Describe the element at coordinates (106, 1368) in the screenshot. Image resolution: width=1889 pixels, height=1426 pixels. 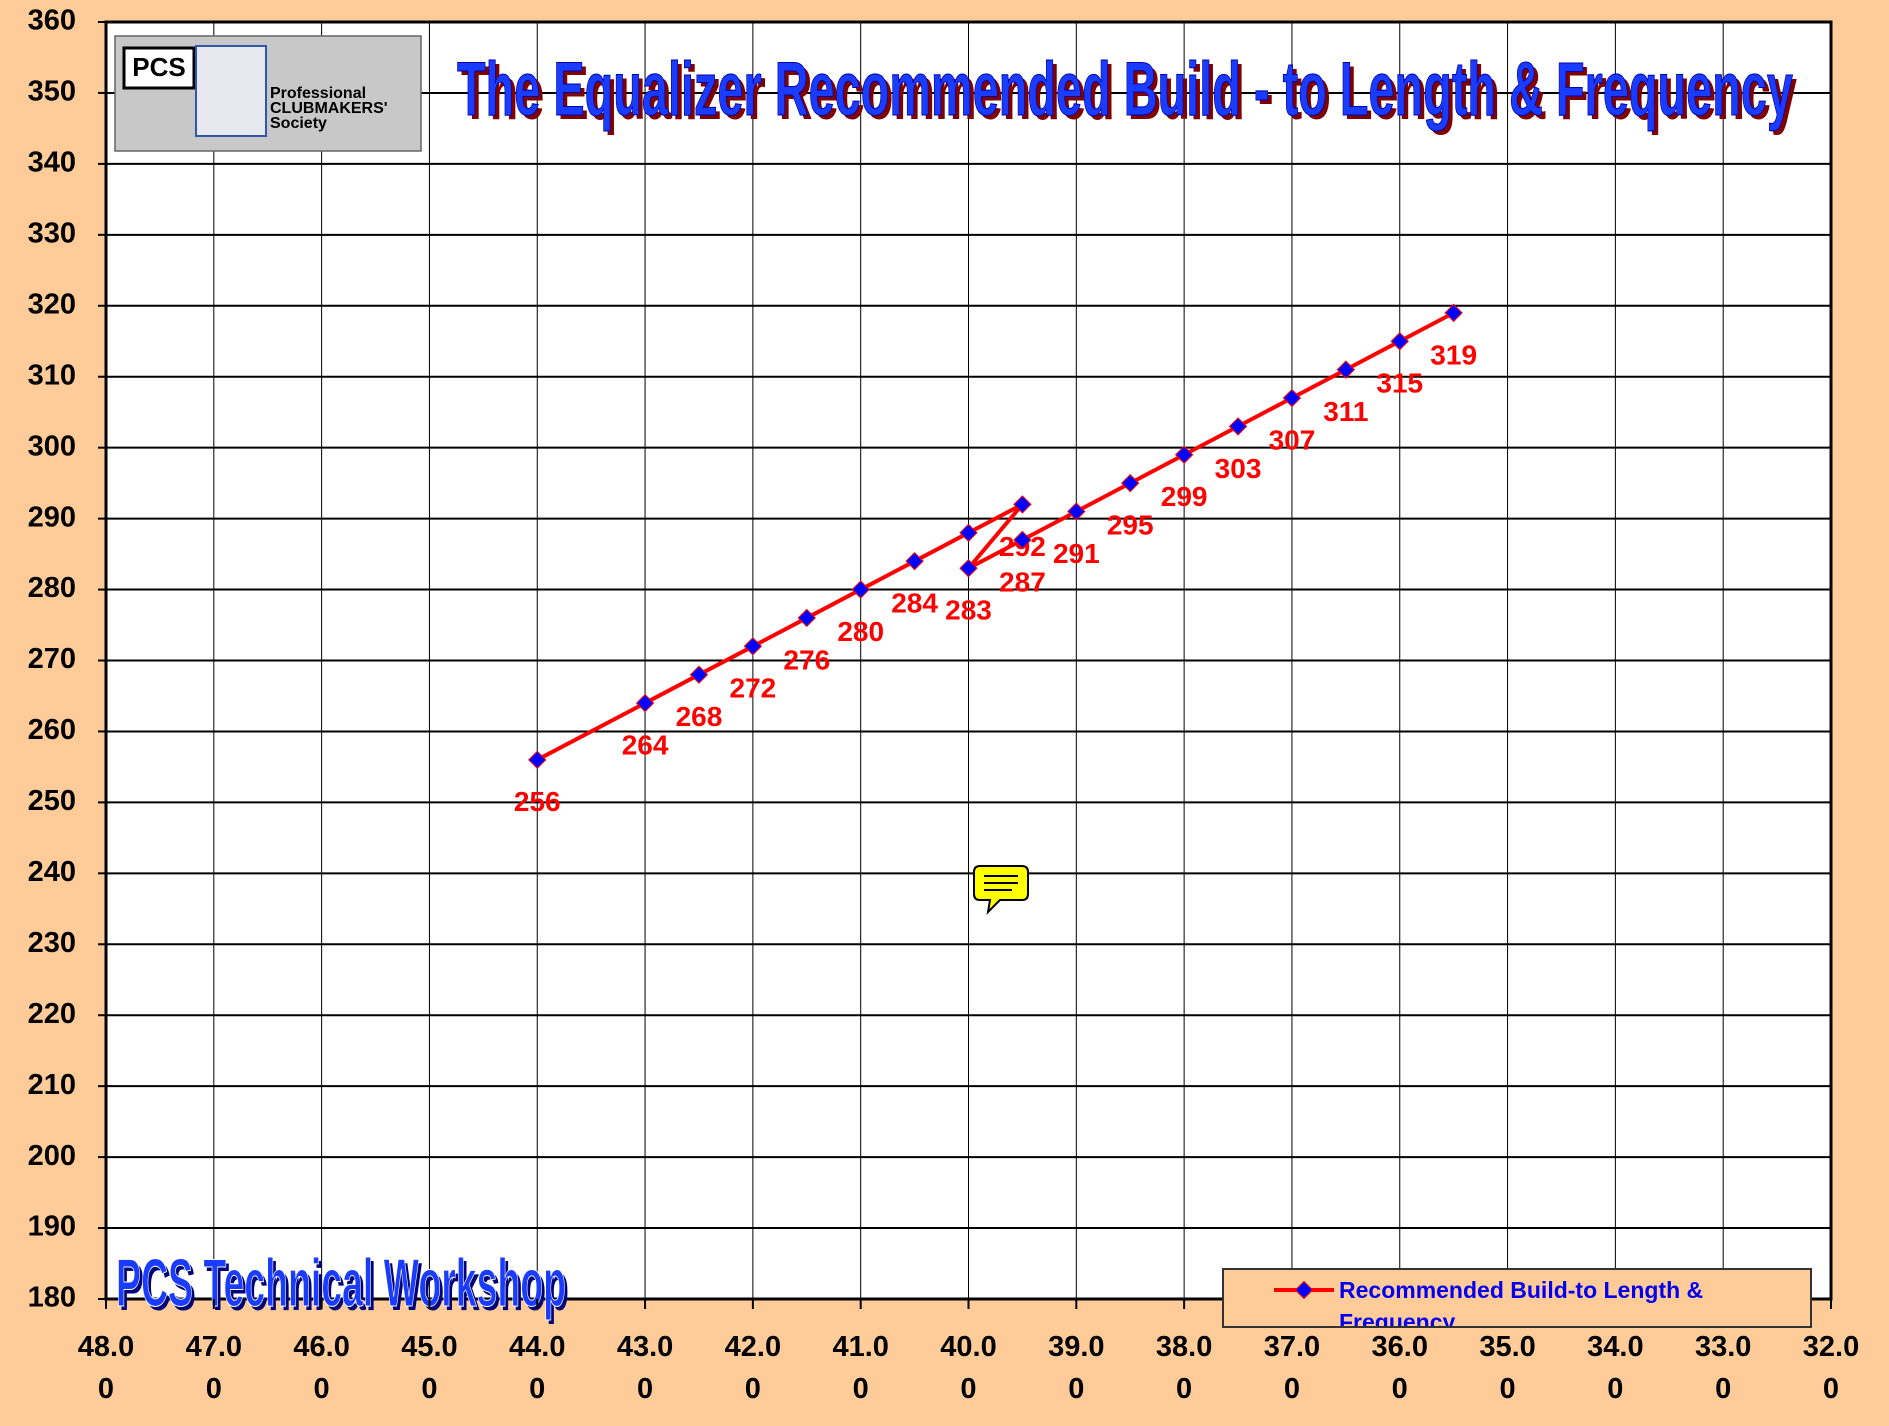
I see `x-tick-label: 48.00` at that location.